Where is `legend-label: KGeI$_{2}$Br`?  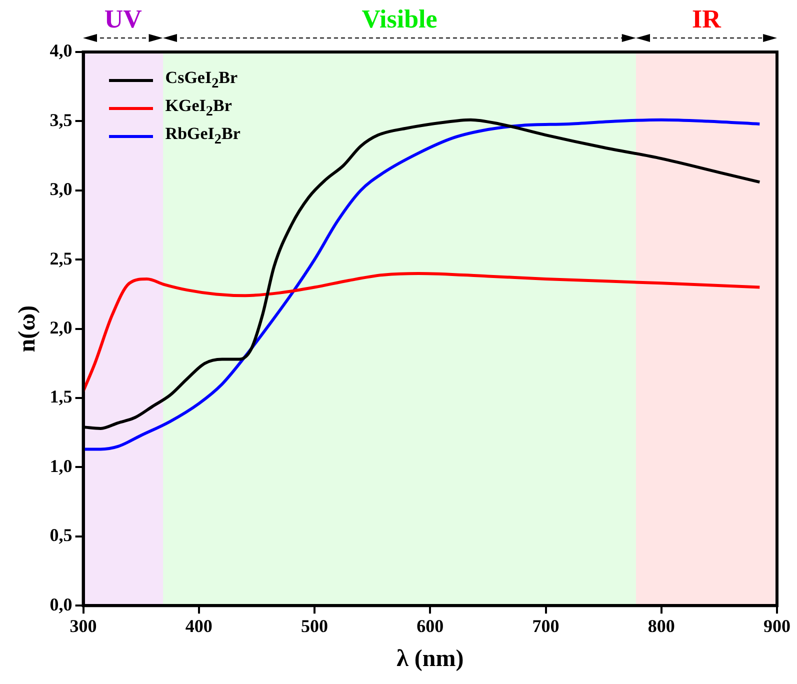 legend-label: KGeI$_{2}$Br is located at coordinates (198, 108).